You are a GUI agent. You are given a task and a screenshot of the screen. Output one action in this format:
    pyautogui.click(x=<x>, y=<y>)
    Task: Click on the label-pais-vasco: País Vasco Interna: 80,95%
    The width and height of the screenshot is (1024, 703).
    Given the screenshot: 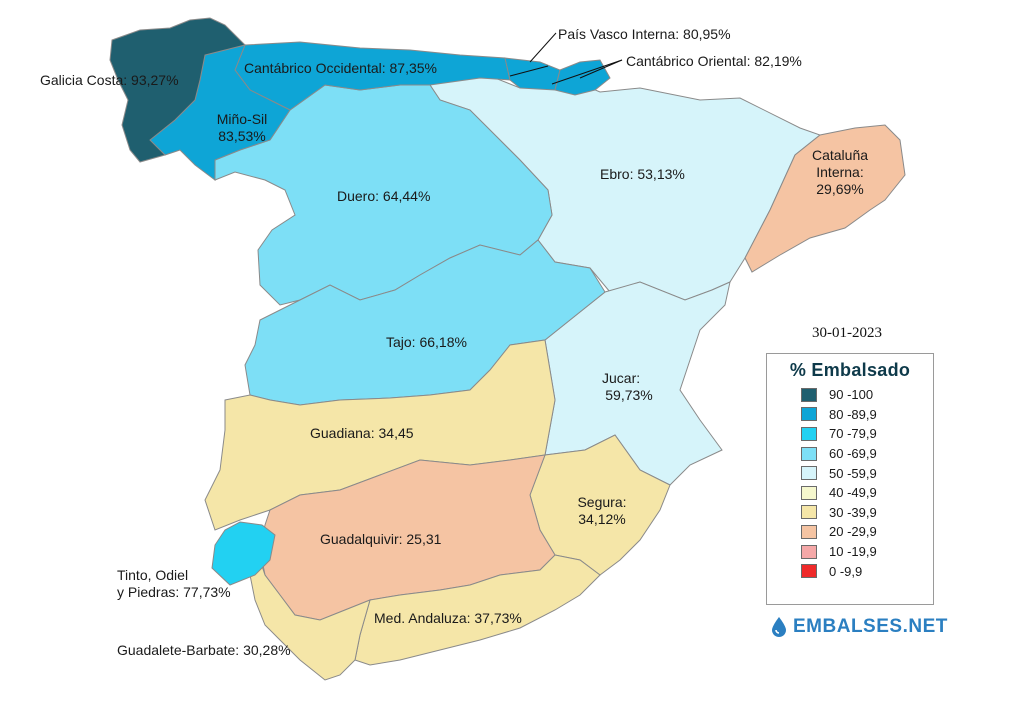 What is the action you would take?
    pyautogui.click(x=644, y=34)
    